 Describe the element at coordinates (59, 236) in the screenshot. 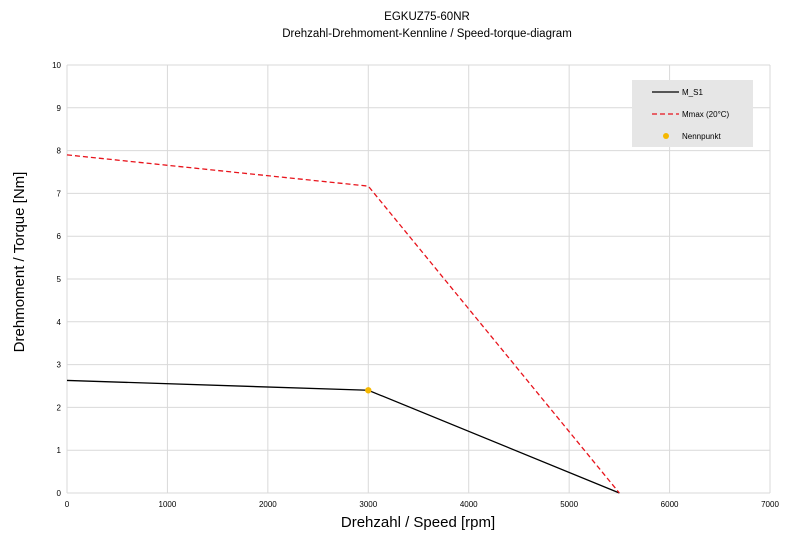

I see `y-tick-label: 6` at that location.